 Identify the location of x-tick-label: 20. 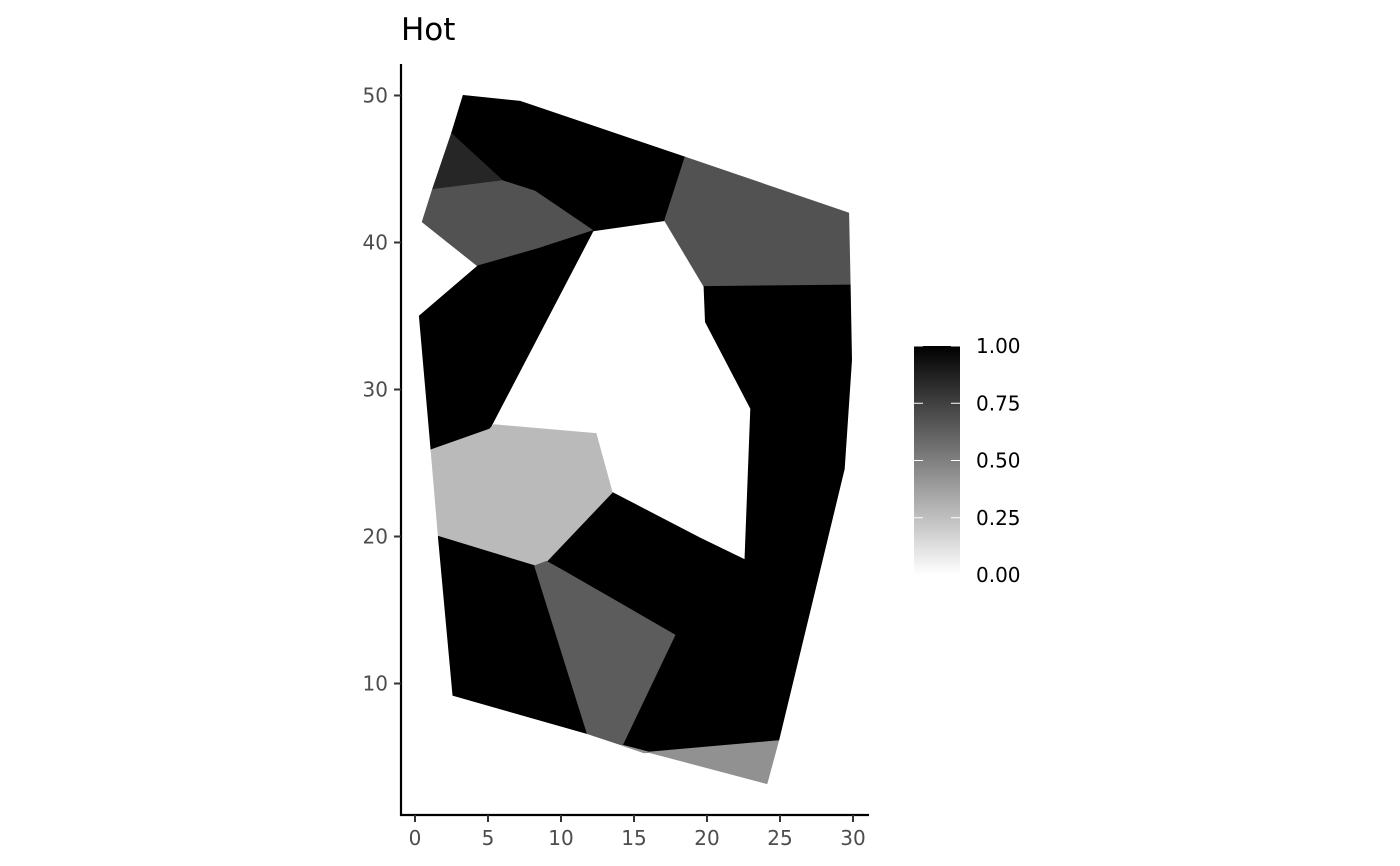
(706, 838).